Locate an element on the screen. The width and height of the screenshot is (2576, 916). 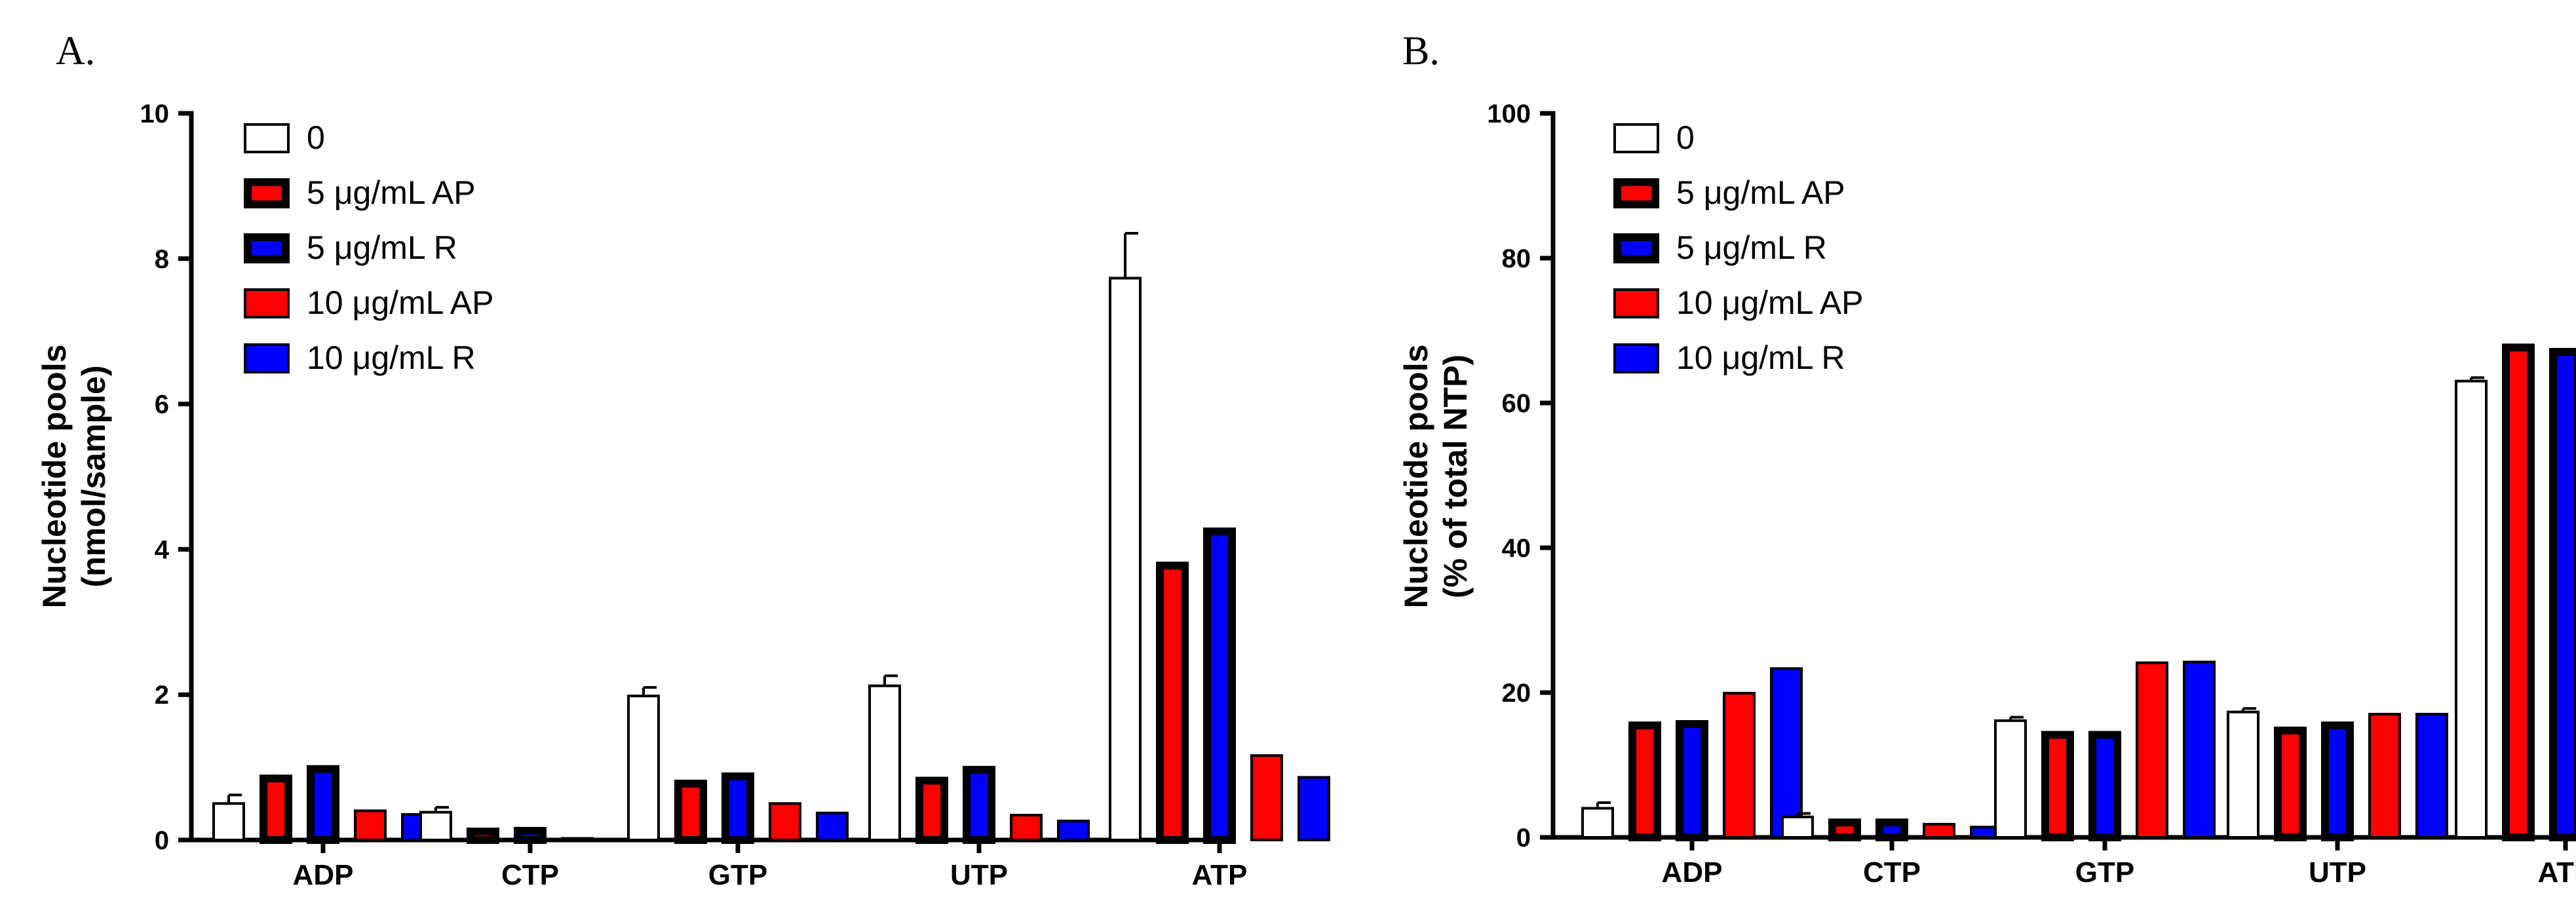
y-tick-label: 60 is located at coordinates (1516, 403).